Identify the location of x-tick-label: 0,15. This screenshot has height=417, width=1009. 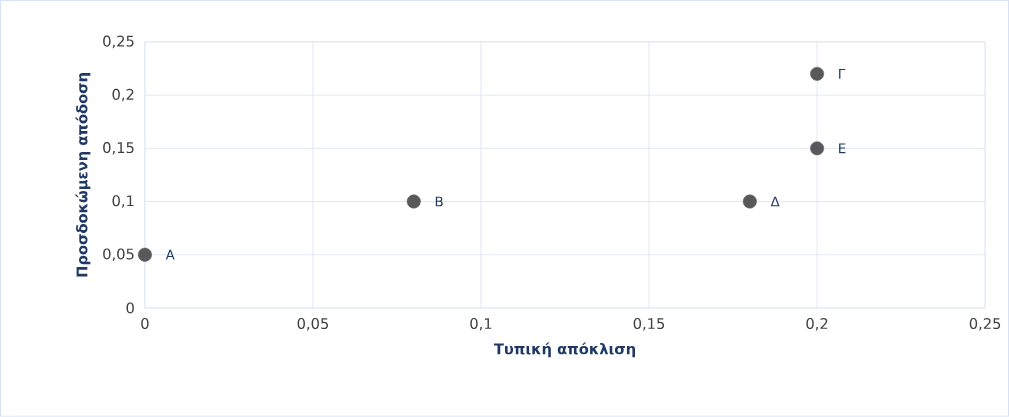
(649, 324).